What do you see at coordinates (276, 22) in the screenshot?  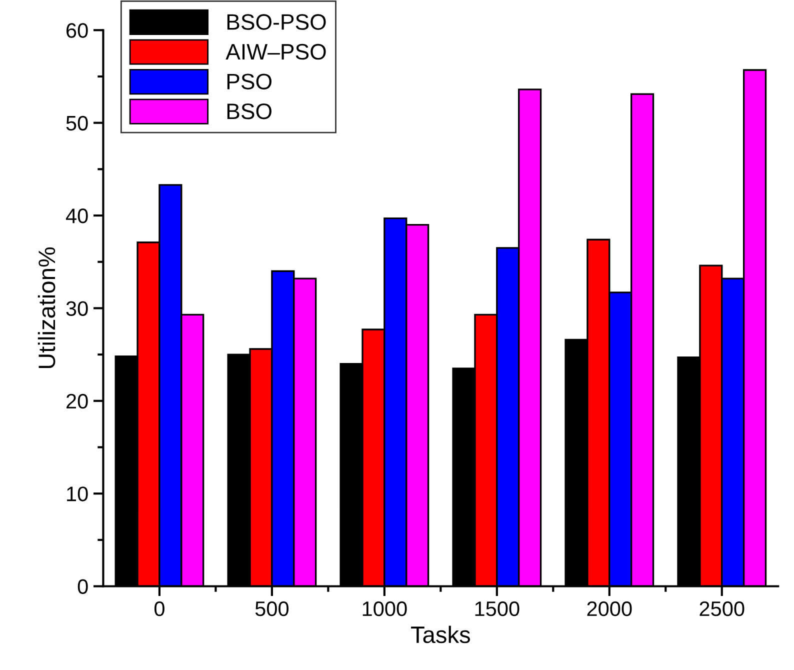 I see `legend-label: BSO-PSO` at bounding box center [276, 22].